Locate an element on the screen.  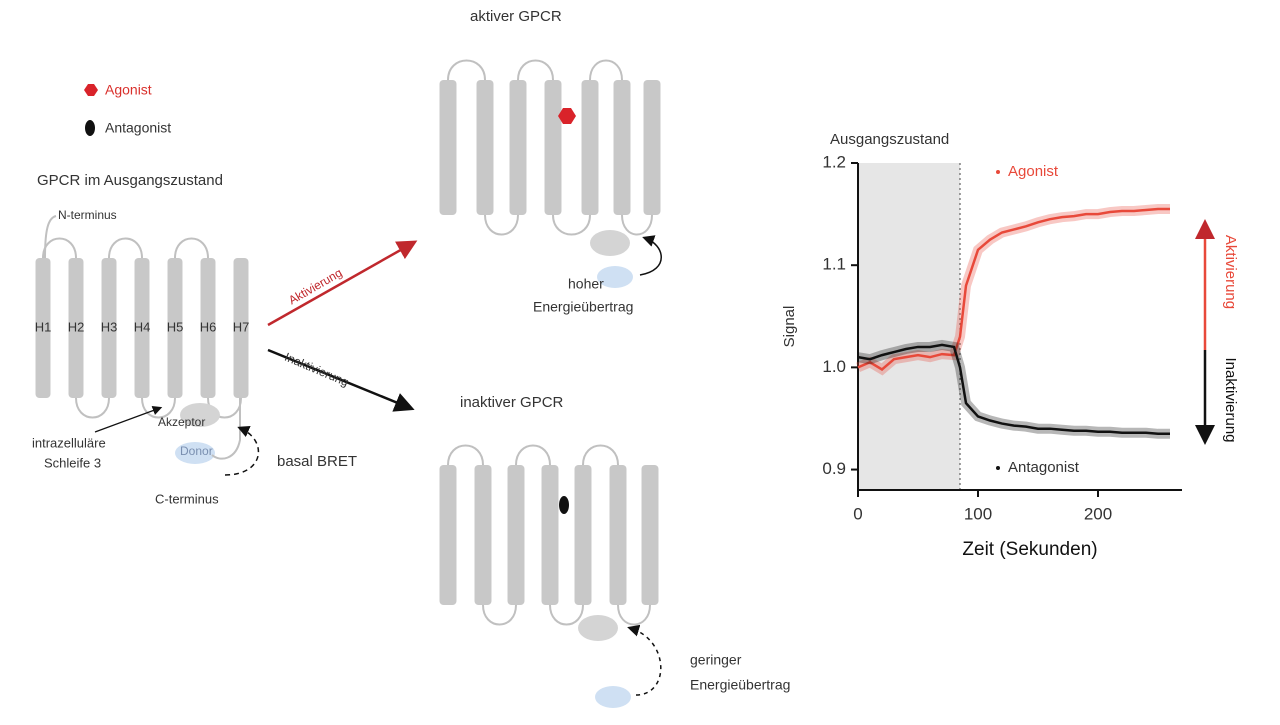
donor-label: Donor is located at coordinates (196, 451).